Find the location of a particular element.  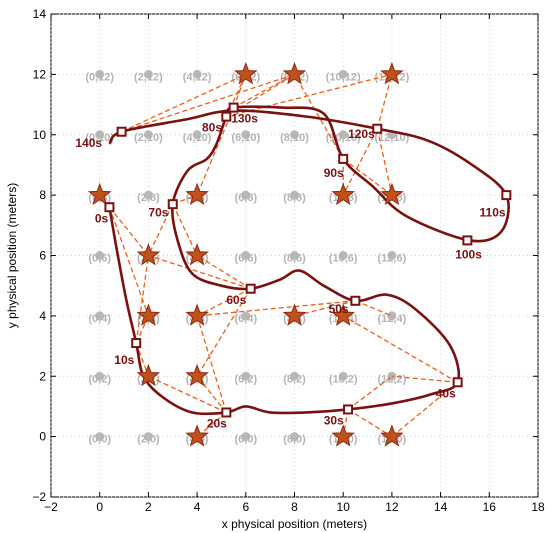

x-axis-label: x physical position (meters) is located at coordinates (294, 524).